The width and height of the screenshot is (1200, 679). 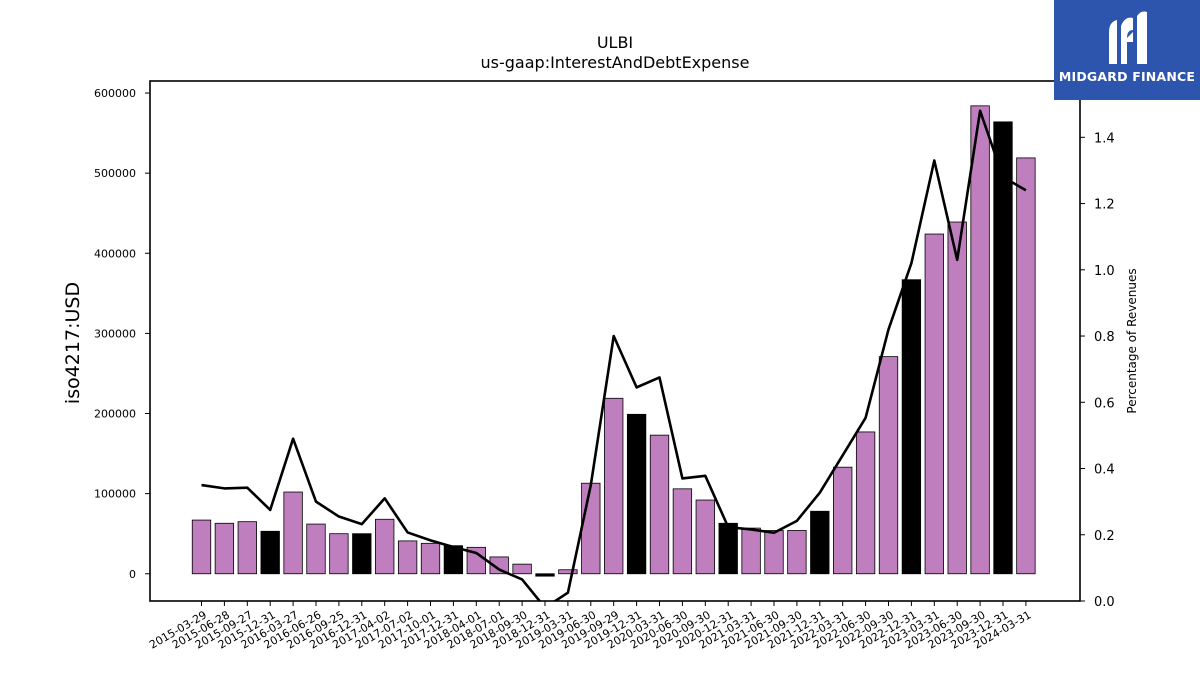 What do you see at coordinates (1104, 337) in the screenshot?
I see `y2-tick-label: 0.8` at bounding box center [1104, 337].